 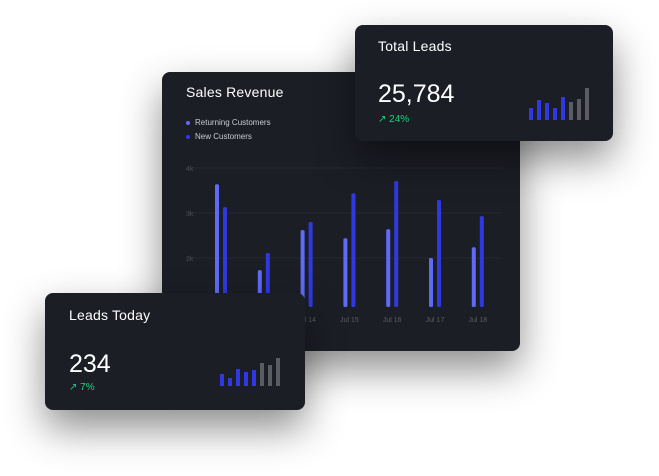 I want to click on card-title: Leads Today, so click(x=110, y=315).